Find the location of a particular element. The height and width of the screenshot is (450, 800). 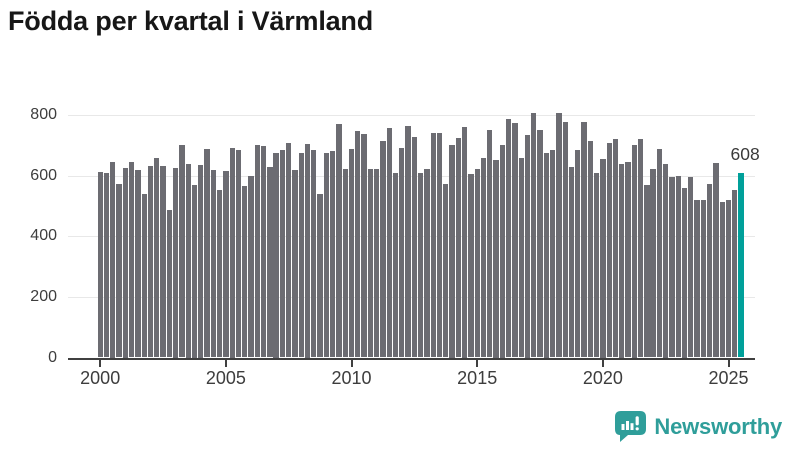

x-axis-tick-label: 2010 is located at coordinates (351, 377).